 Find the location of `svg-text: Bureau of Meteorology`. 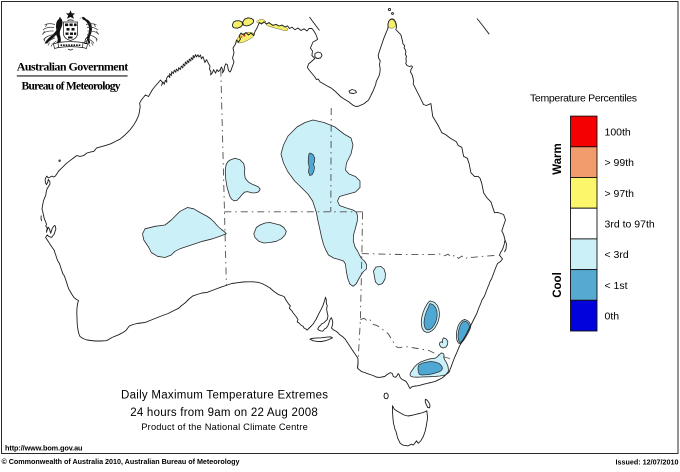

svg-text: Bureau of Meteorology is located at coordinates (71, 87).